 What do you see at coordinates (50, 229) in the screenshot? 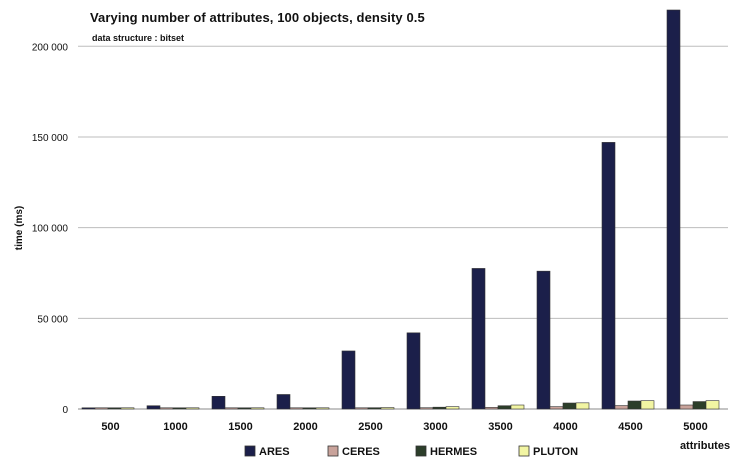
I see `y-tick-label: 100 000` at bounding box center [50, 229].